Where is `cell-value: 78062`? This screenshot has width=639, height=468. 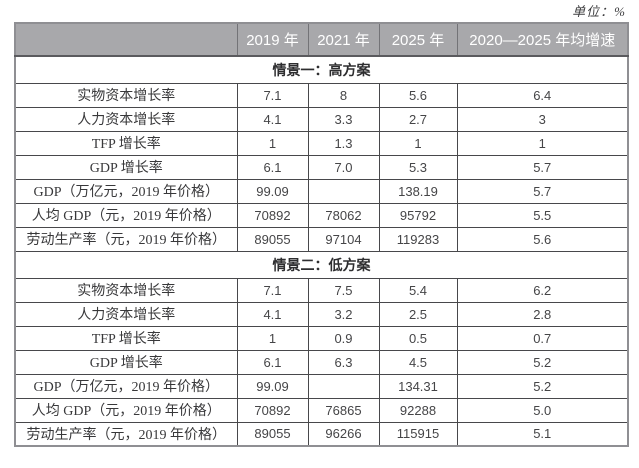
cell-value: 78062 is located at coordinates (343, 215).